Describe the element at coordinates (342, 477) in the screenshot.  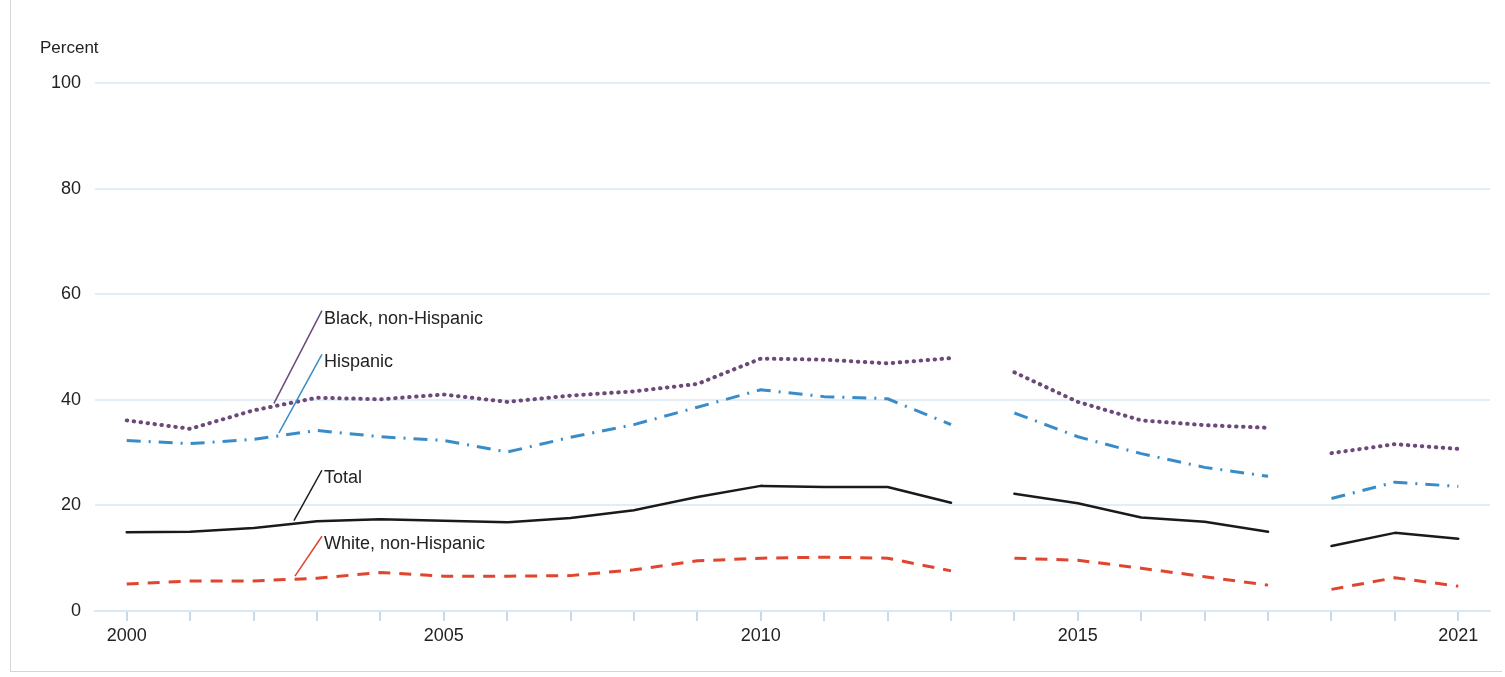
I see `series-label: Total` at that location.